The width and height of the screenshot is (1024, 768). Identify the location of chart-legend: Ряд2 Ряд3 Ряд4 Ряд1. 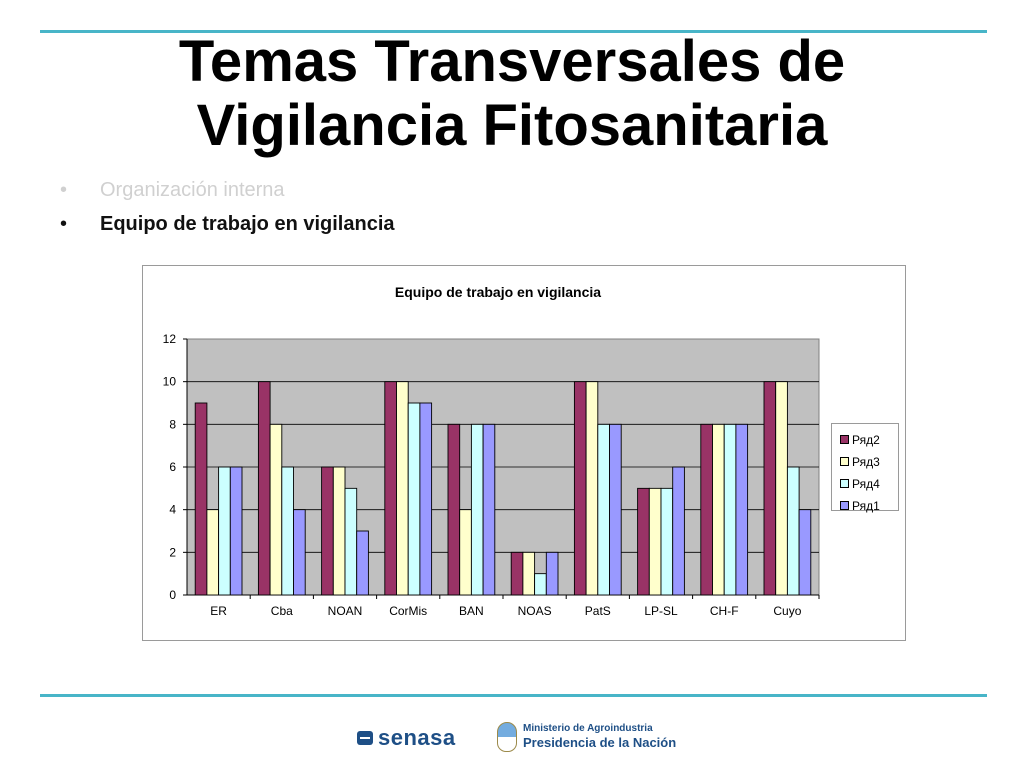
(865, 468).